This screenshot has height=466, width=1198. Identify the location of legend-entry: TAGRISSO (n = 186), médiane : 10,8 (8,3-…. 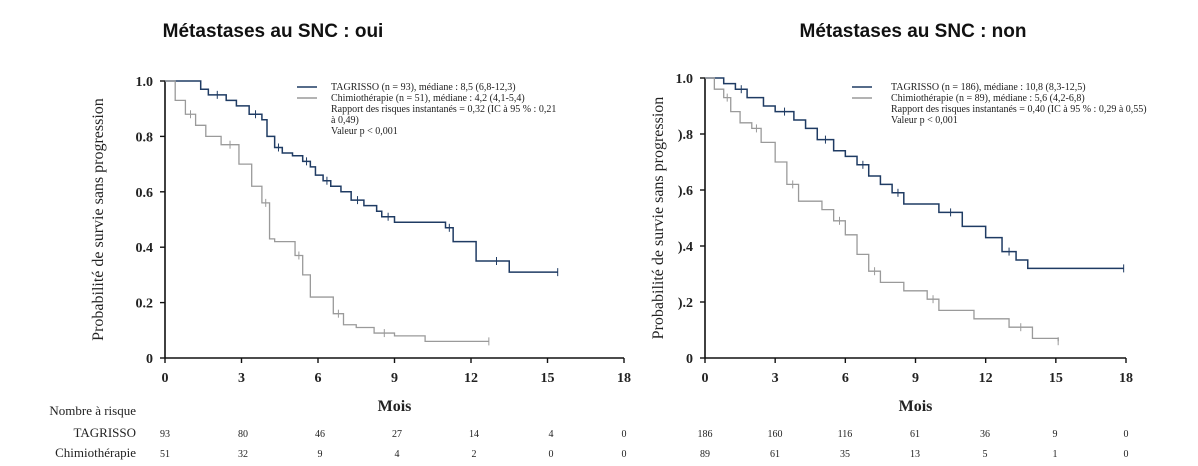
(988, 87).